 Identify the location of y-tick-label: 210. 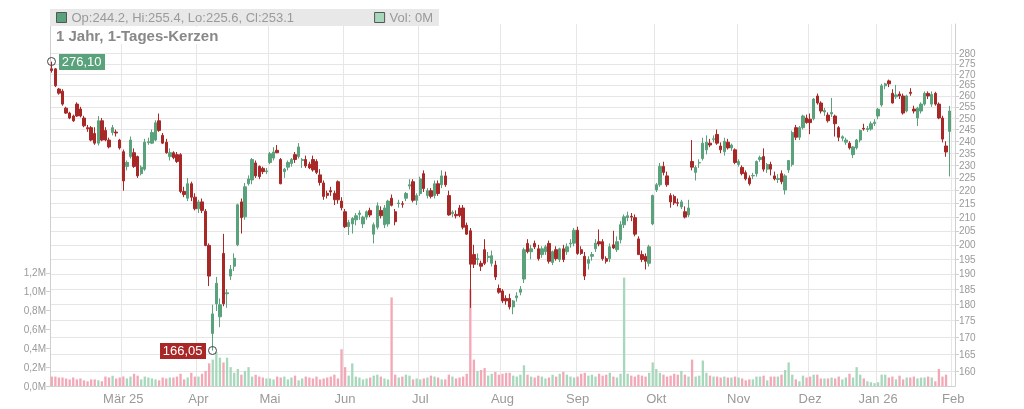
(968, 217).